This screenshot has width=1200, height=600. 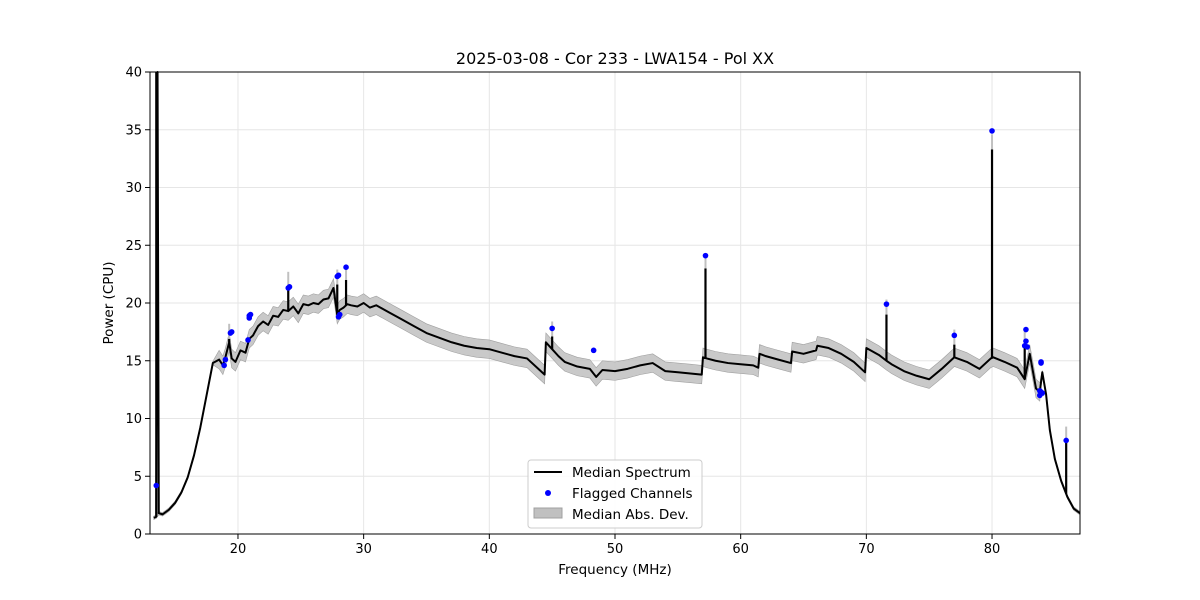 What do you see at coordinates (615, 58) in the screenshot?
I see `chart-title: 2025-03-08 - Cor 233 - LWA154 - Pol XX` at bounding box center [615, 58].